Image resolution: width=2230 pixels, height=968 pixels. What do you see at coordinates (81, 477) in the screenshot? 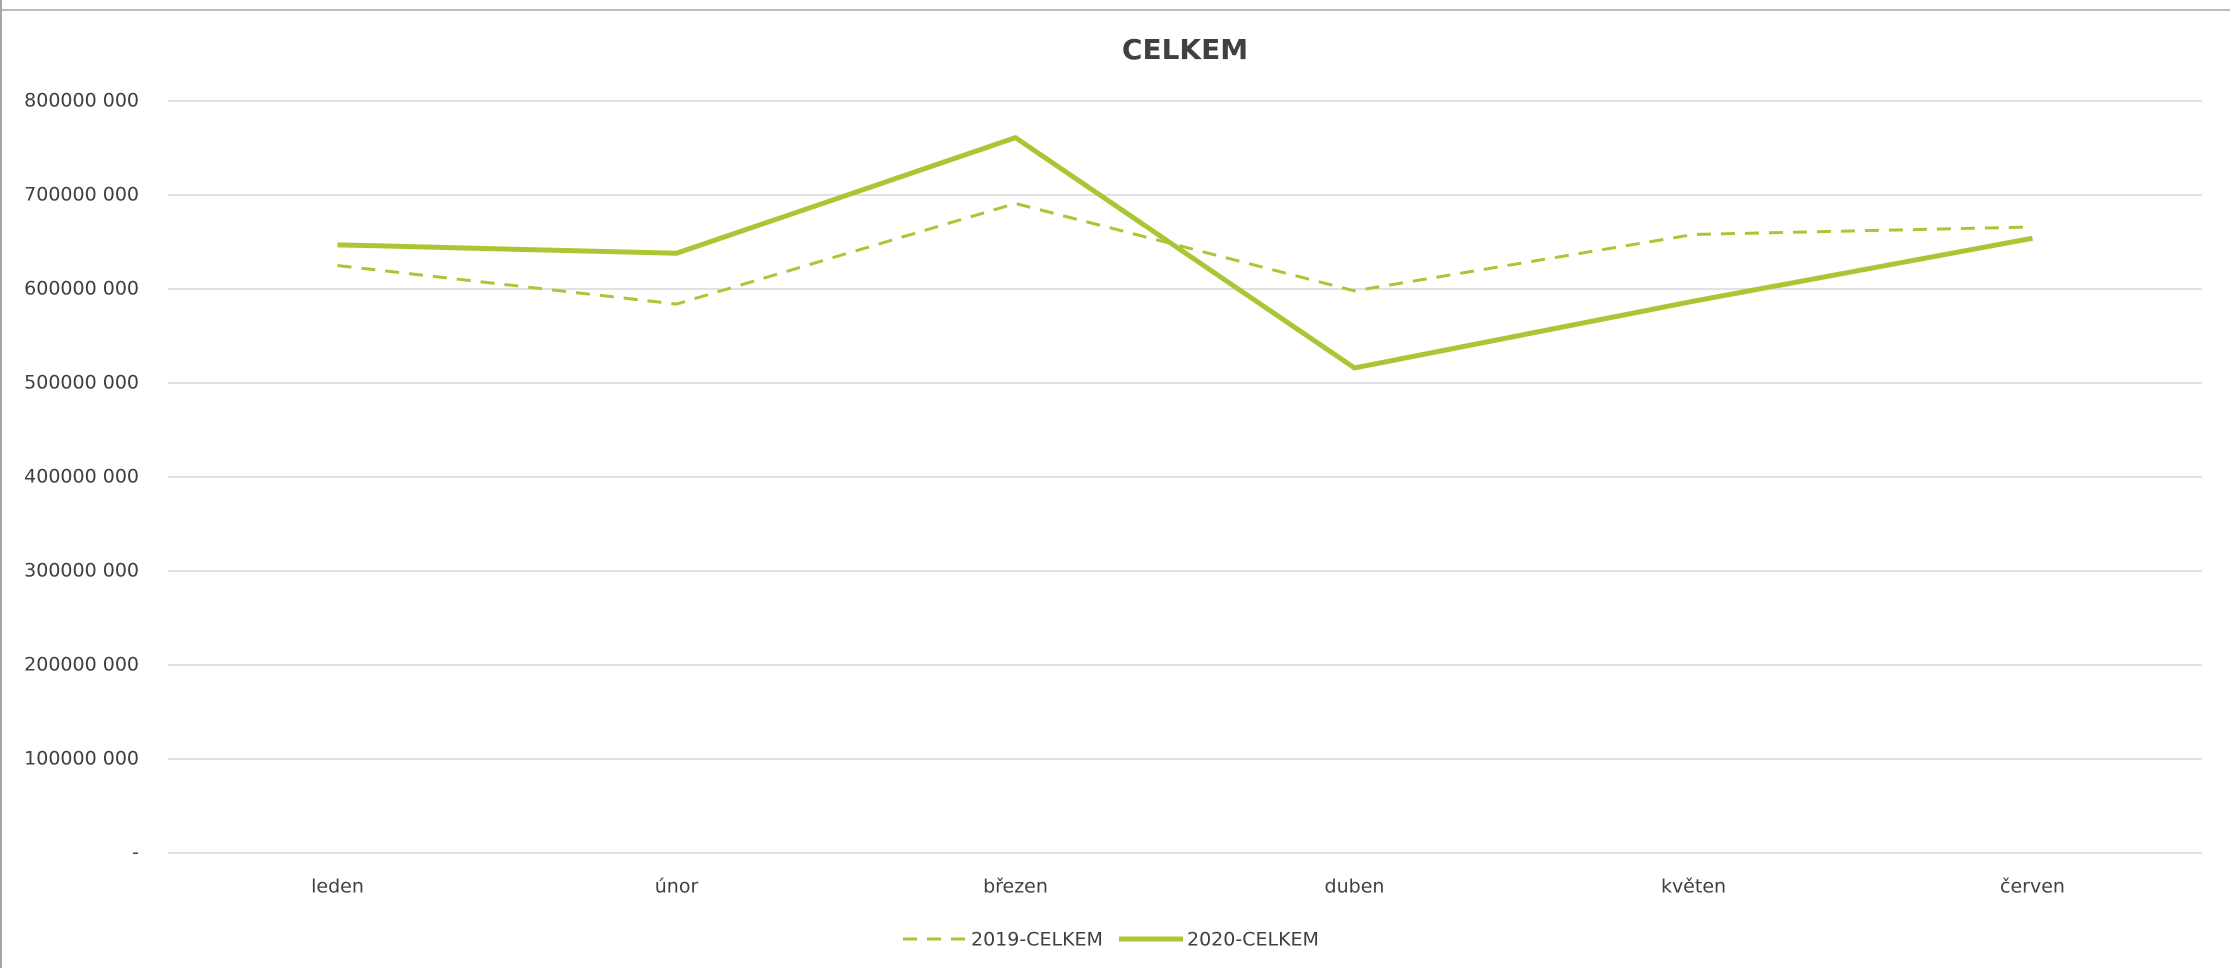
I see `y-tick-label: 400000 000` at bounding box center [81, 477].